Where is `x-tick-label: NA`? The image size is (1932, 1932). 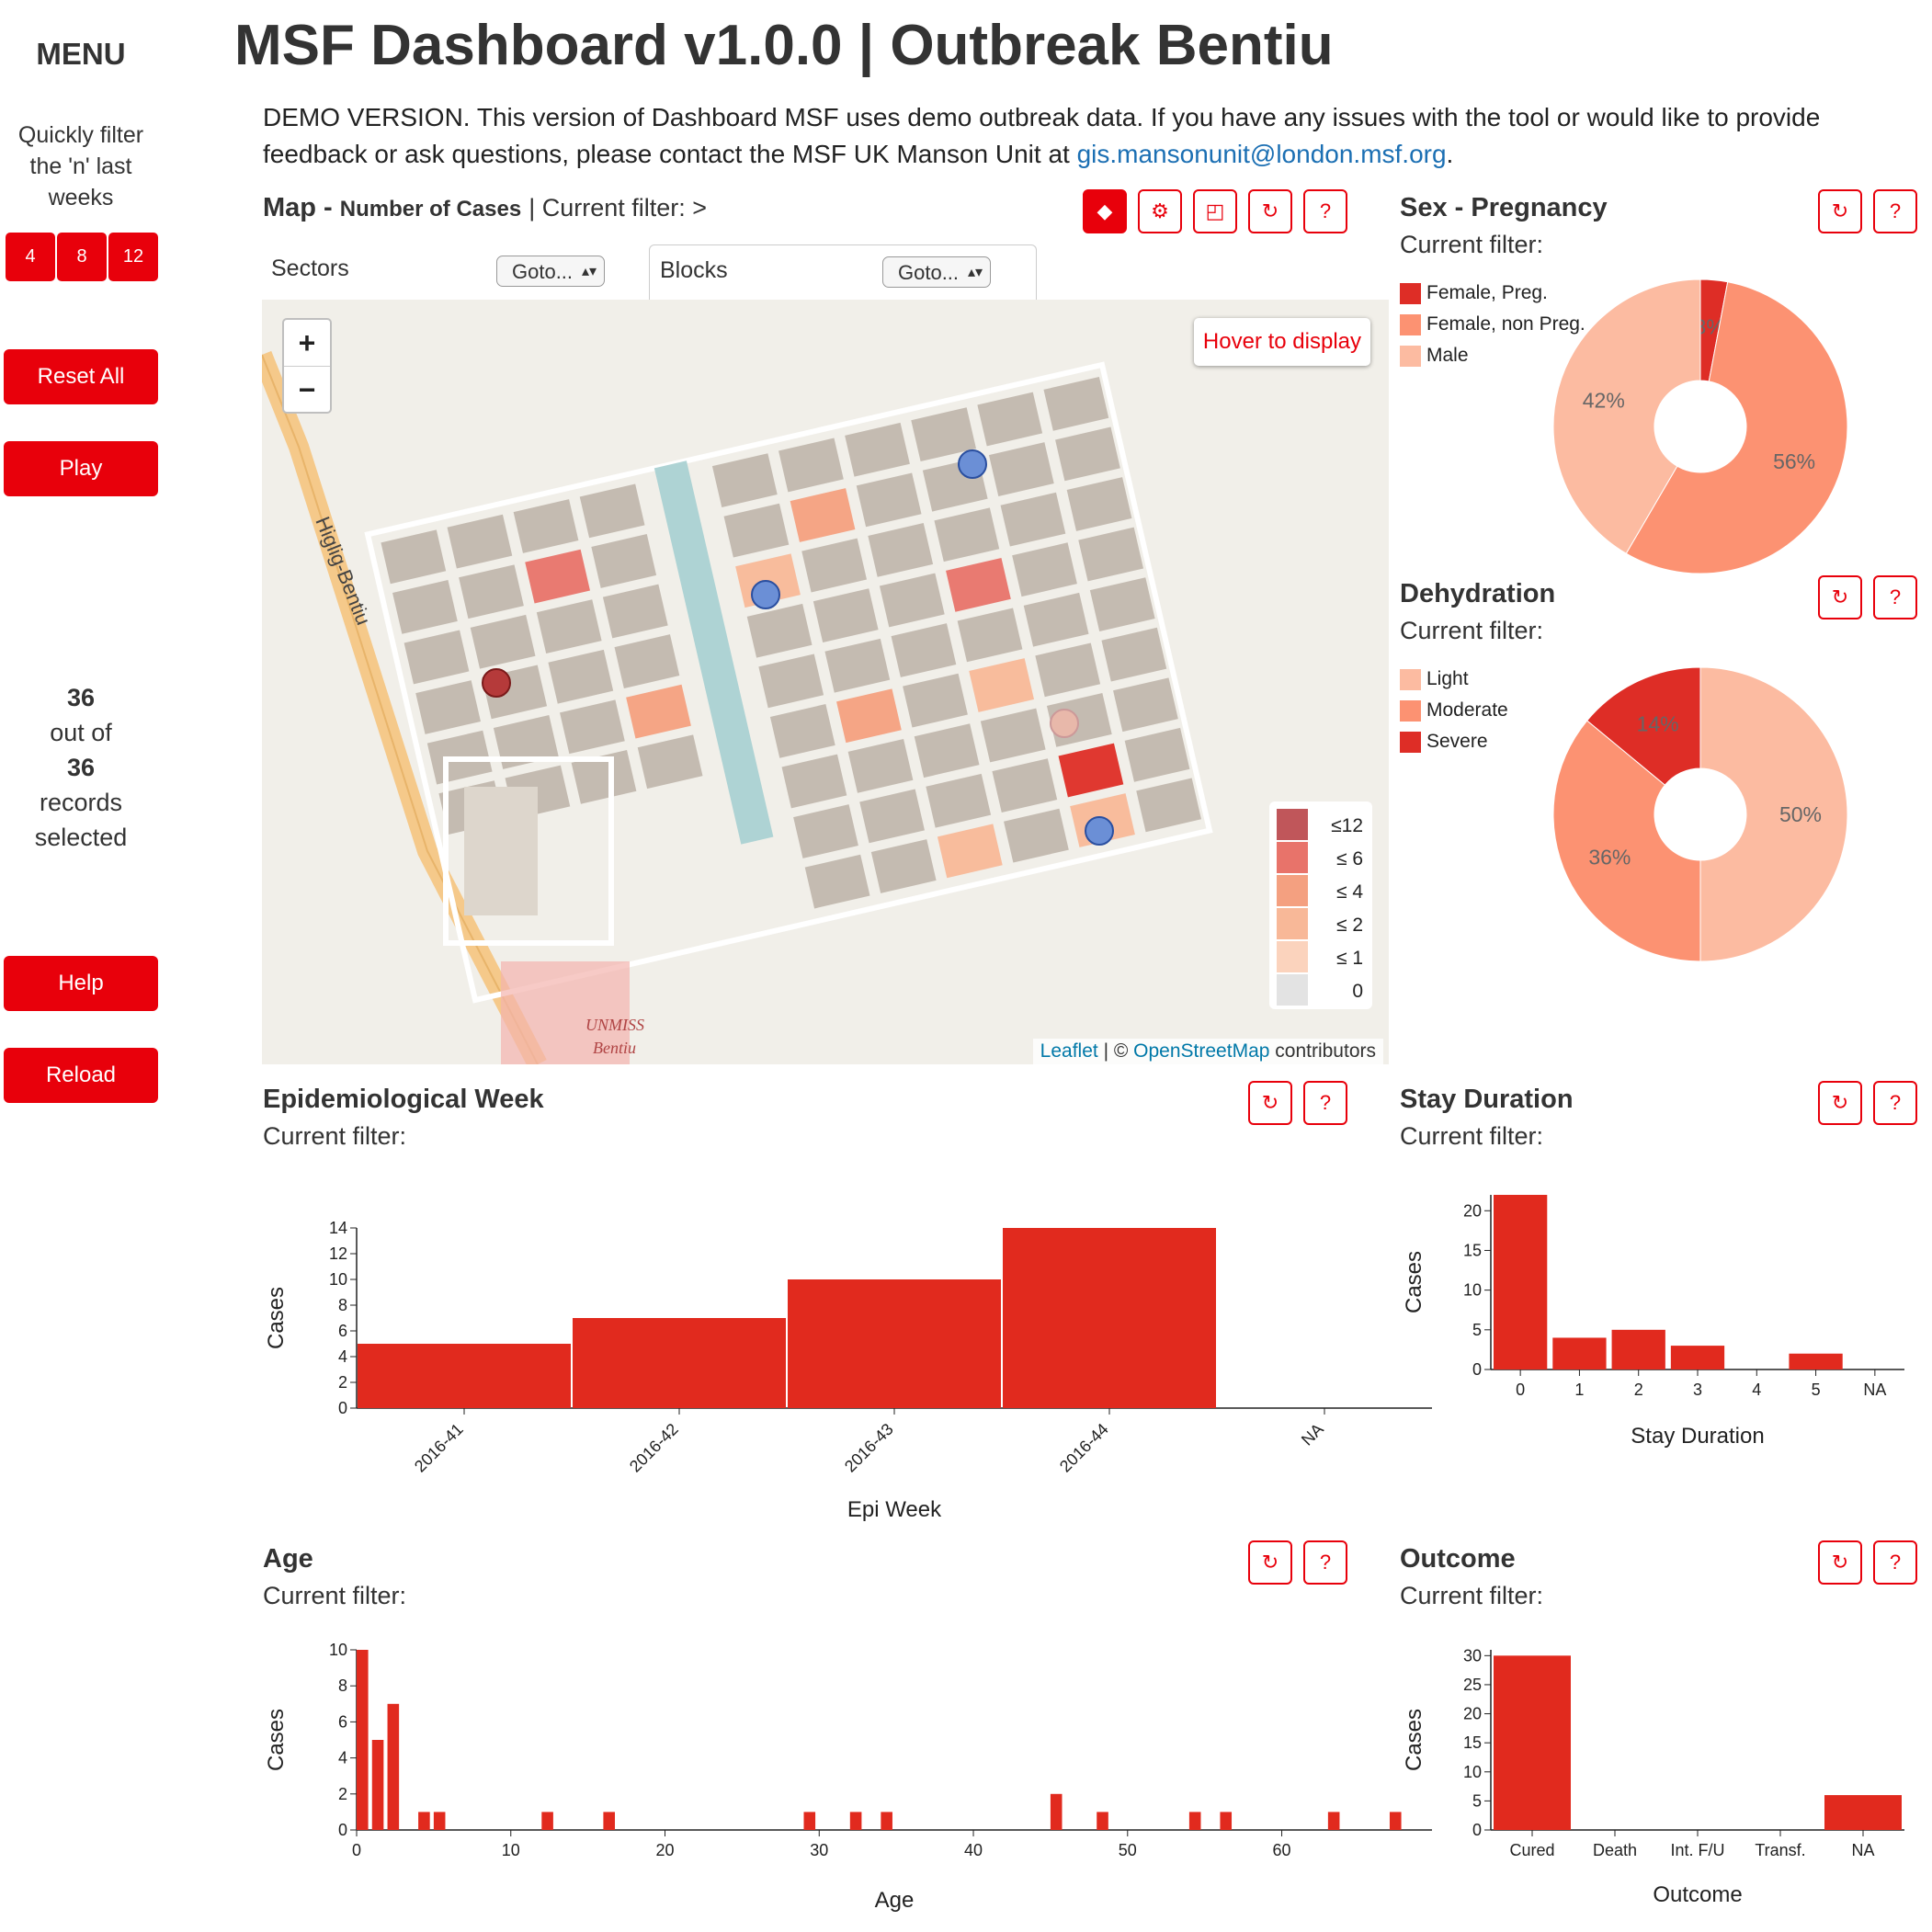
x-tick-label: NA is located at coordinates (1875, 1390).